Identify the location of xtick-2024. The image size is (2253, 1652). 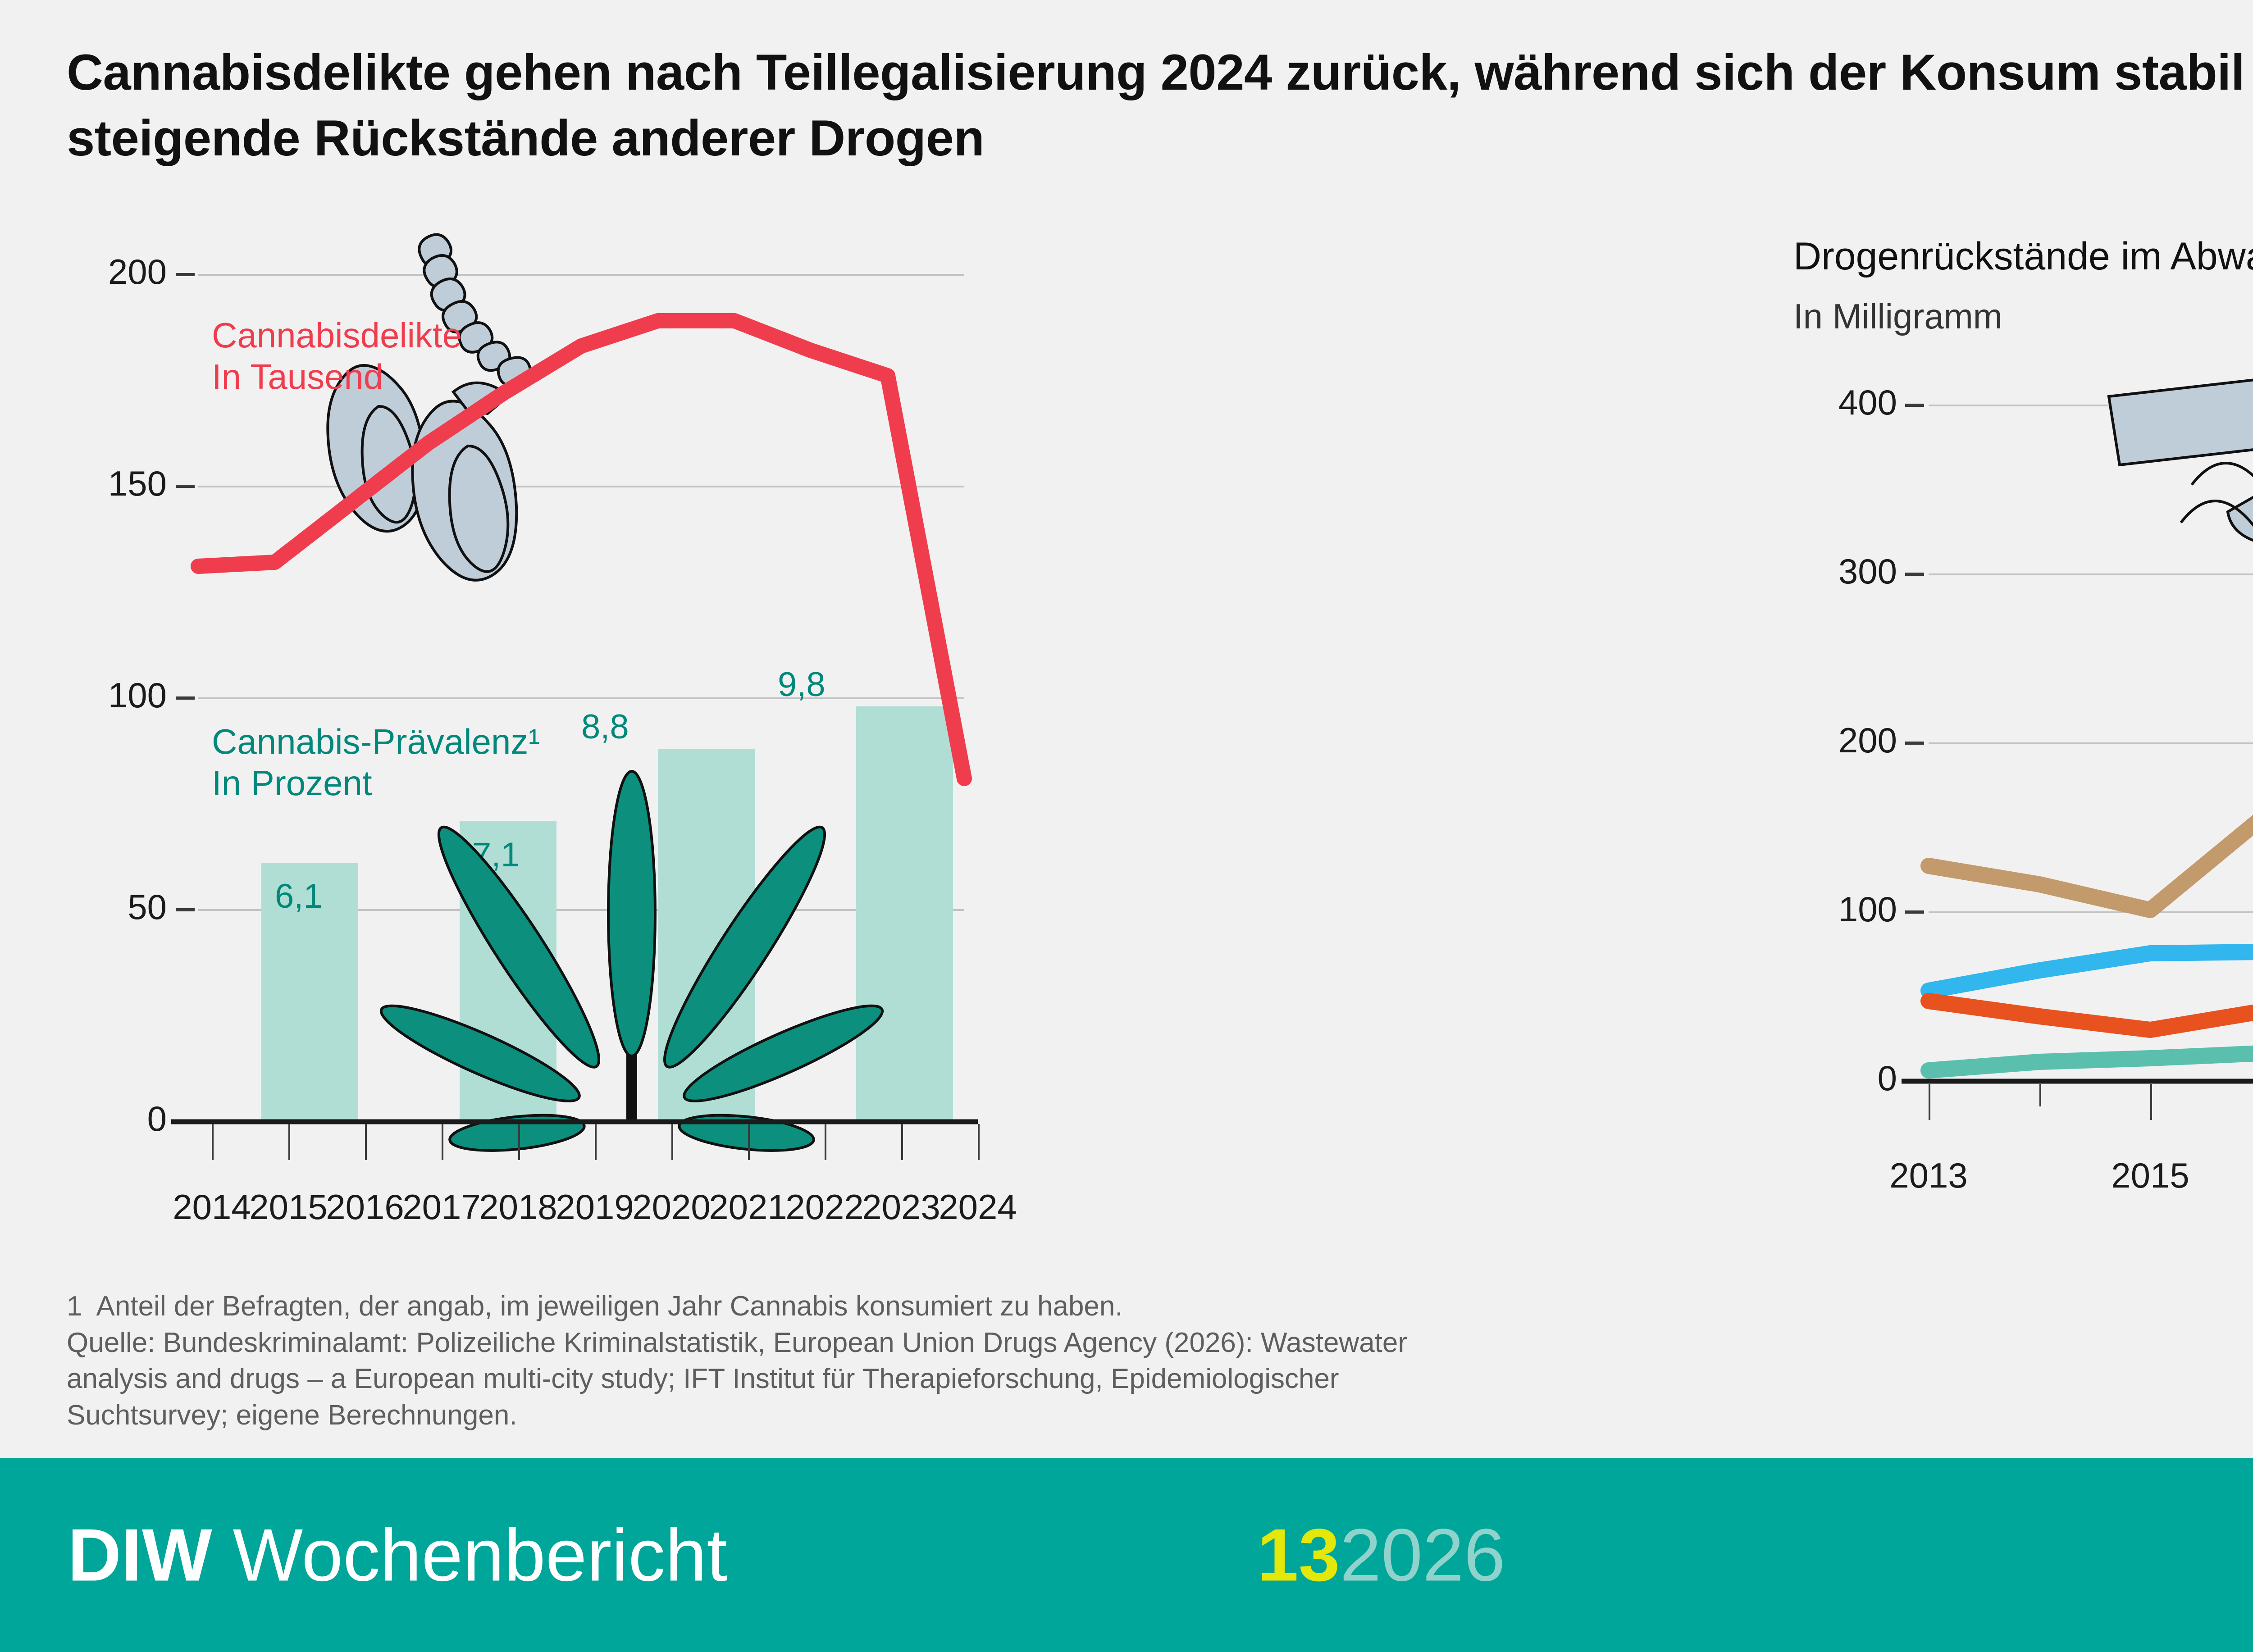
(979, 1142).